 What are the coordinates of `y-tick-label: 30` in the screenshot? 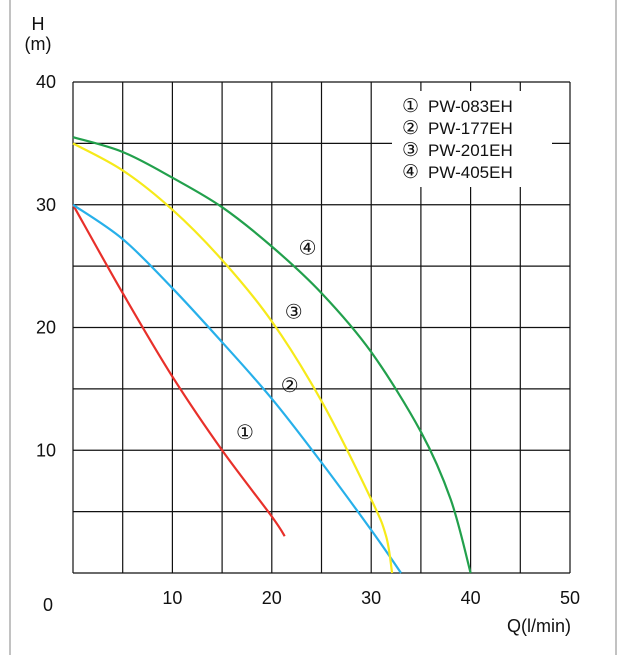 It's located at (46, 205).